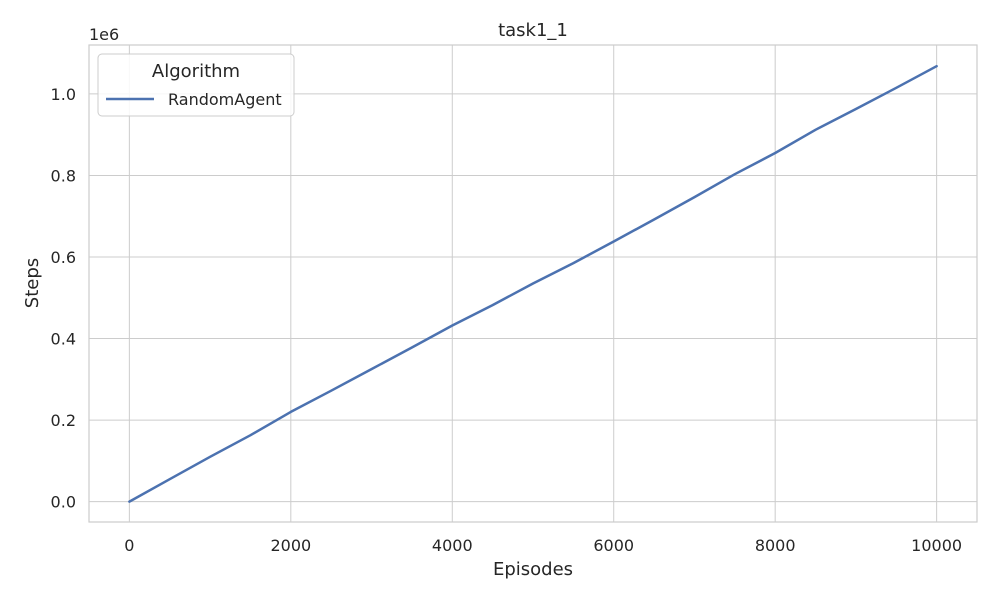 This screenshot has height=604, width=1000. What do you see at coordinates (63, 420) in the screenshot?
I see `y-tick-label: 0.2` at bounding box center [63, 420].